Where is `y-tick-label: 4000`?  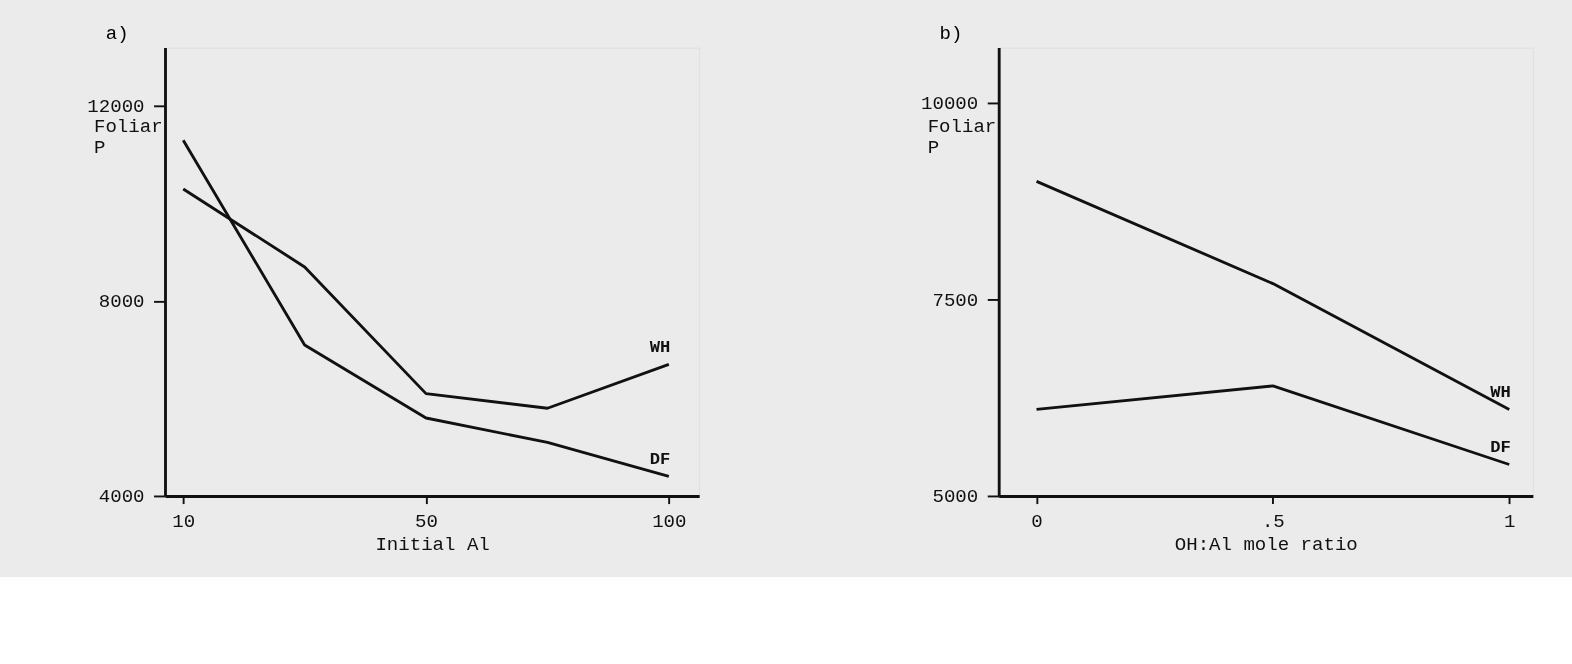 y-tick-label: 4000 is located at coordinates (121, 497).